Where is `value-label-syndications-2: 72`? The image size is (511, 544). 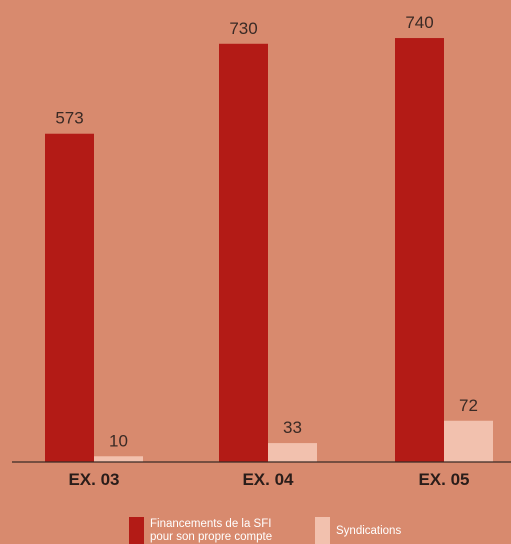
value-label-syndications-2: 72 is located at coordinates (468, 405).